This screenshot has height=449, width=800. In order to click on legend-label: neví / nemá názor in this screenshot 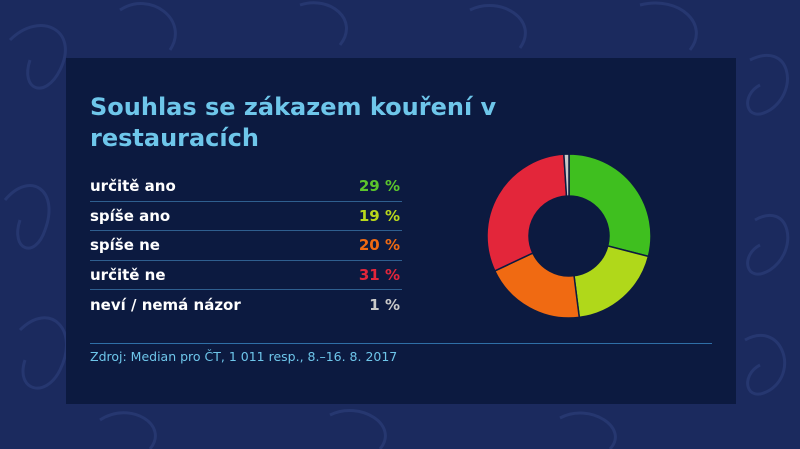, I will do `click(165, 304)`.